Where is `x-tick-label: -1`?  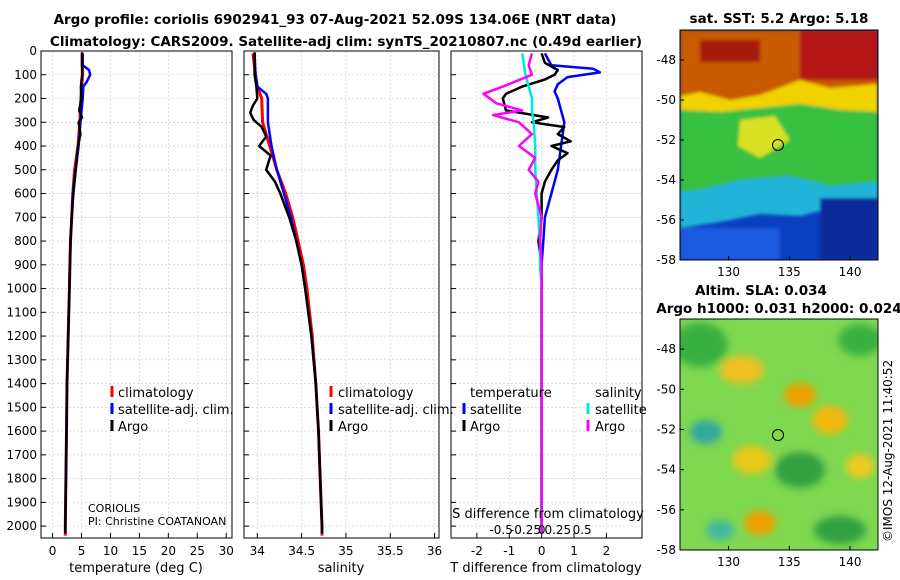 x-tick-label: -1 is located at coordinates (509, 551).